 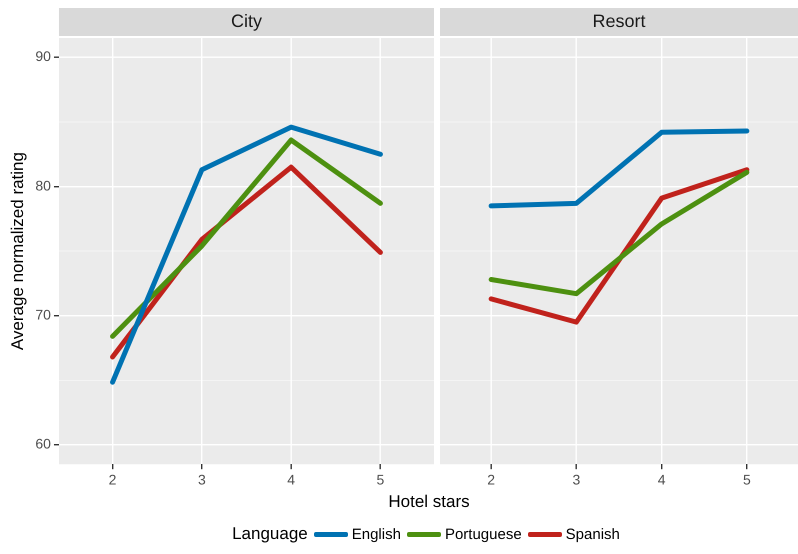 What do you see at coordinates (43, 56) in the screenshot?
I see `y-tick-label: 90` at bounding box center [43, 56].